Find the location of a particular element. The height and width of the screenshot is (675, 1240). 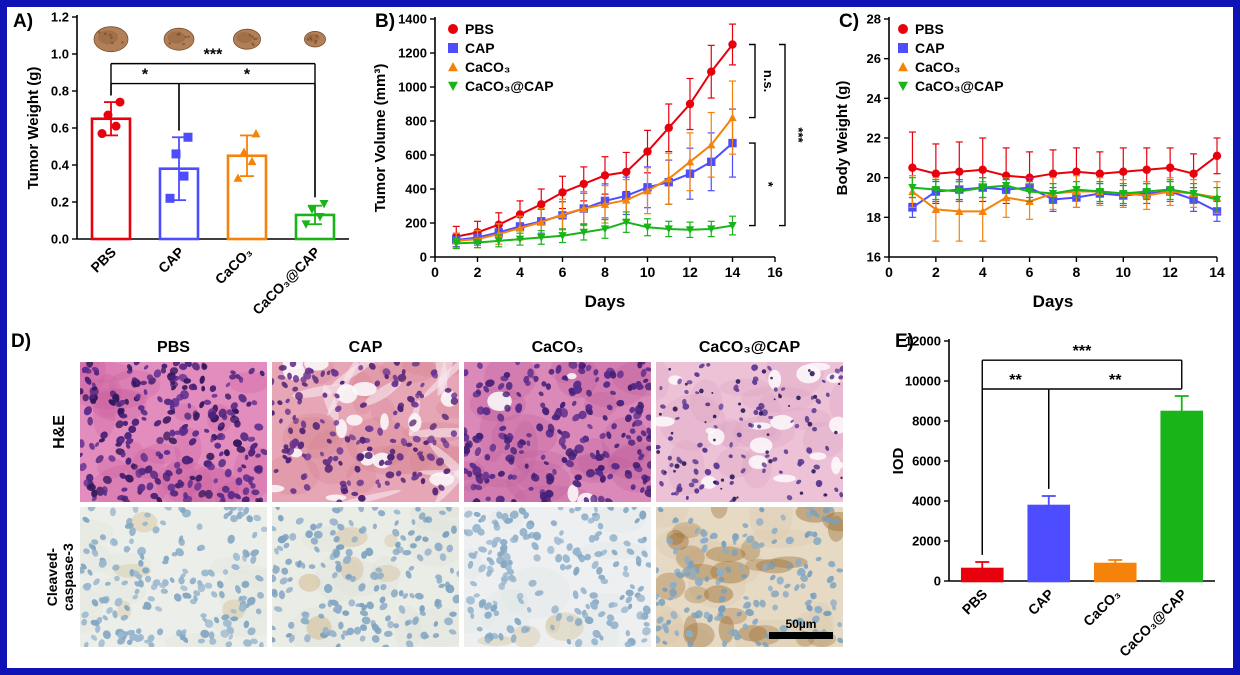

row-label-caspase: Cleaved- caspase-3 is located at coordinates (59, 577).